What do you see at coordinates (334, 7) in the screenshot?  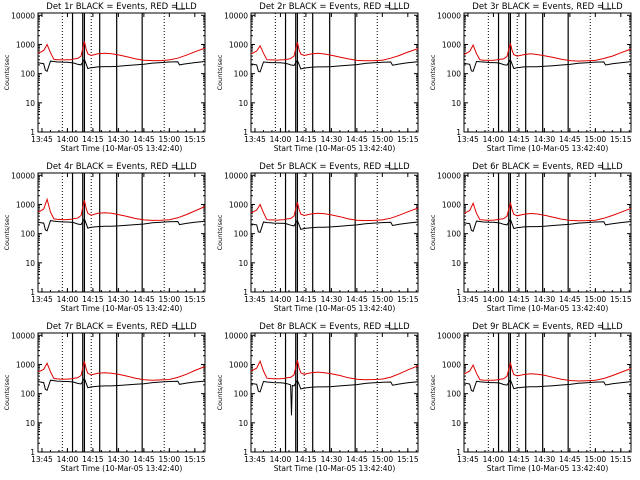 I see `panel-title: Det 2r BLACK = Events, RED = LLD` at bounding box center [334, 7].